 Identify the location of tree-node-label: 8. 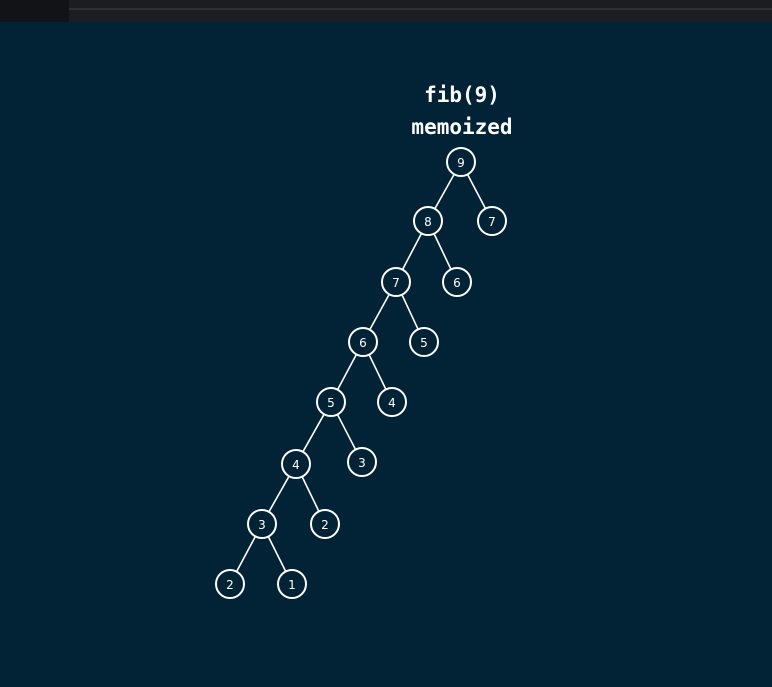
(428, 222).